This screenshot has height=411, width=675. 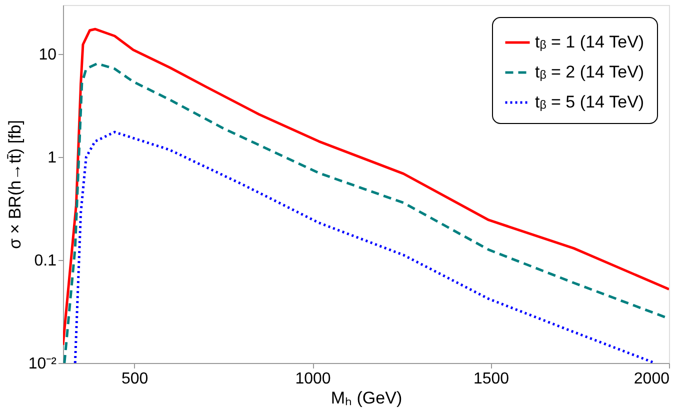 What do you see at coordinates (313, 379) in the screenshot?
I see `x-tick-label: 1000` at bounding box center [313, 379].